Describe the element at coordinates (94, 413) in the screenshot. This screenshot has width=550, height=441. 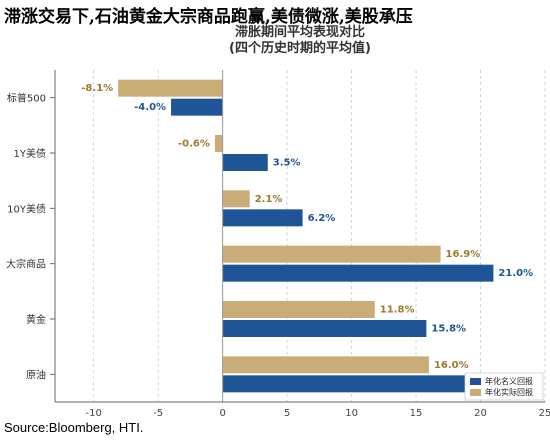
I see `x-tick-label: -10` at that location.